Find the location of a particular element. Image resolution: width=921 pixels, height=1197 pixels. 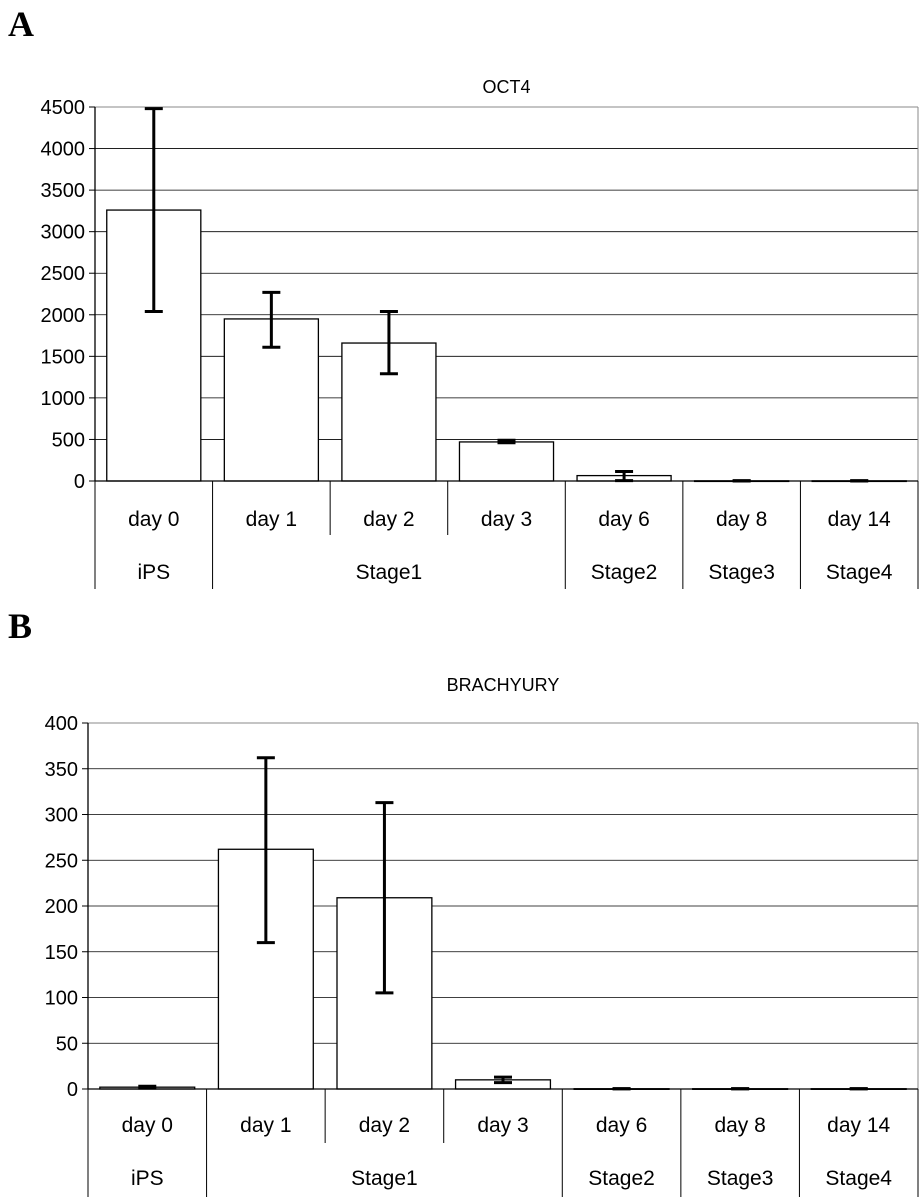

chart-title: BRACHYURY is located at coordinates (503, 685).